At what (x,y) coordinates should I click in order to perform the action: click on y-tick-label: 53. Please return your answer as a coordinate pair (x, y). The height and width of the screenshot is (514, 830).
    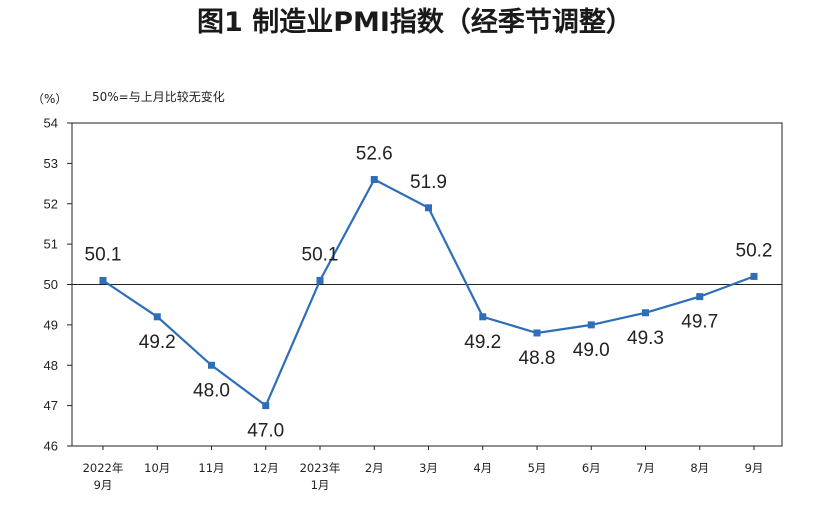
    Looking at the image, I should click on (51, 163).